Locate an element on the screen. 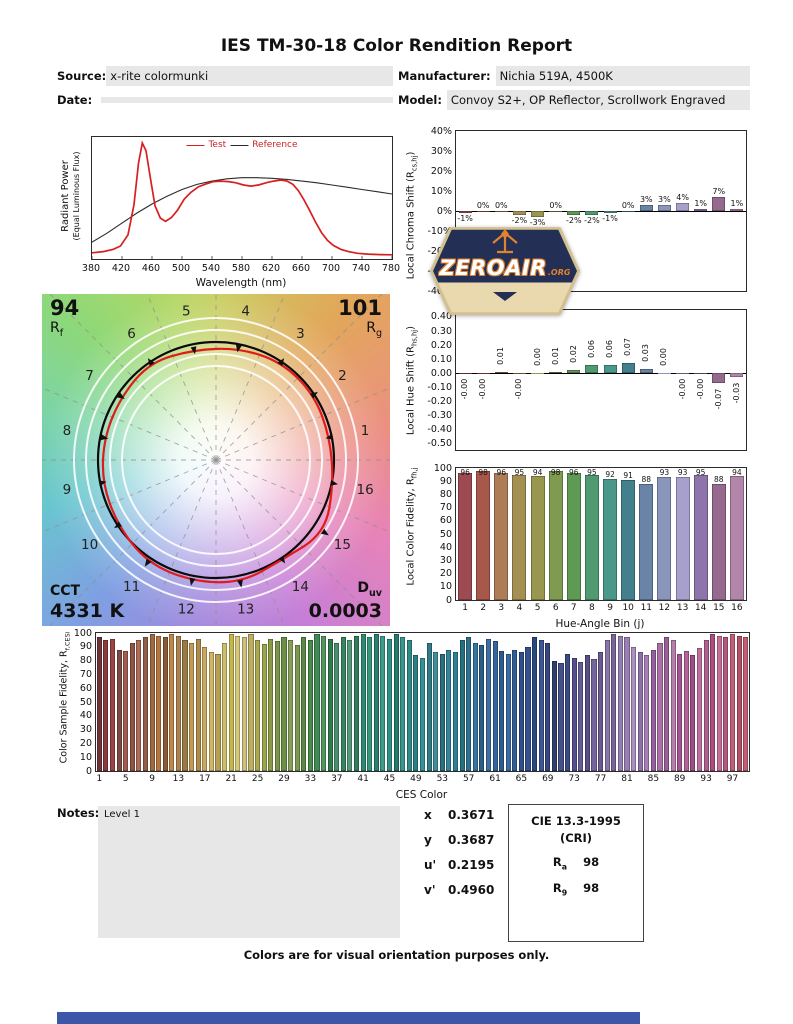 The width and height of the screenshot is (793, 1024). test-curve is located at coordinates (242, 198).